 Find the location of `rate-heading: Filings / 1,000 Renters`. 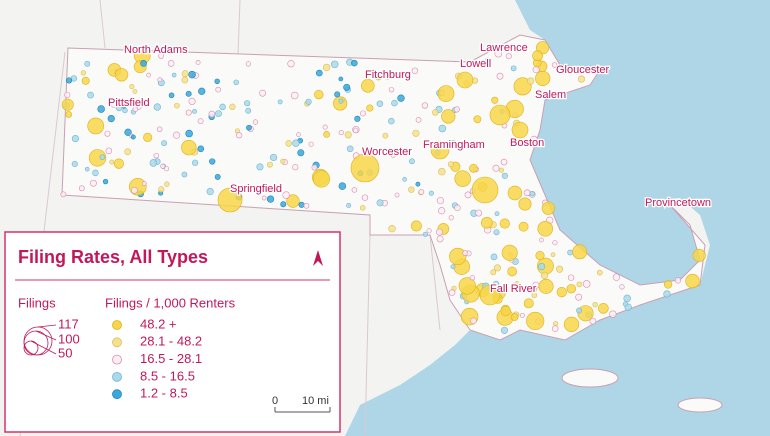

rate-heading: Filings / 1,000 Renters is located at coordinates (170, 302).